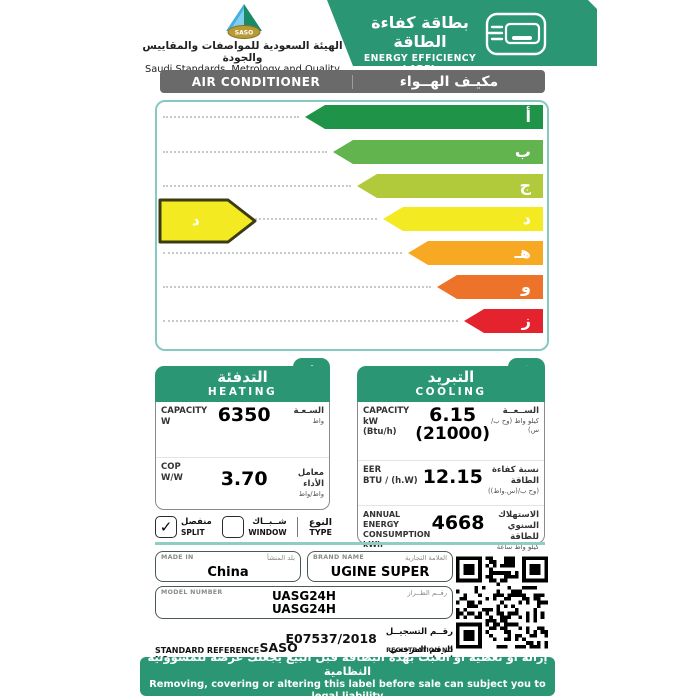 The image size is (700, 700). I want to click on made-in-label-ar: بلد المنشأ, so click(281, 558).